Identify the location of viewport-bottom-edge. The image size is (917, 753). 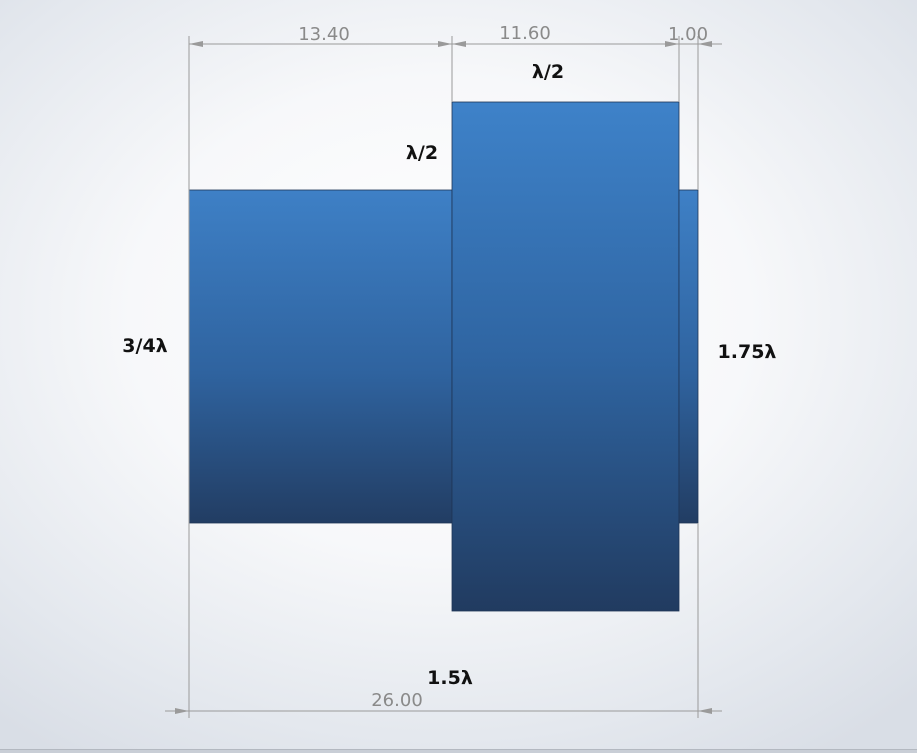
(458, 751).